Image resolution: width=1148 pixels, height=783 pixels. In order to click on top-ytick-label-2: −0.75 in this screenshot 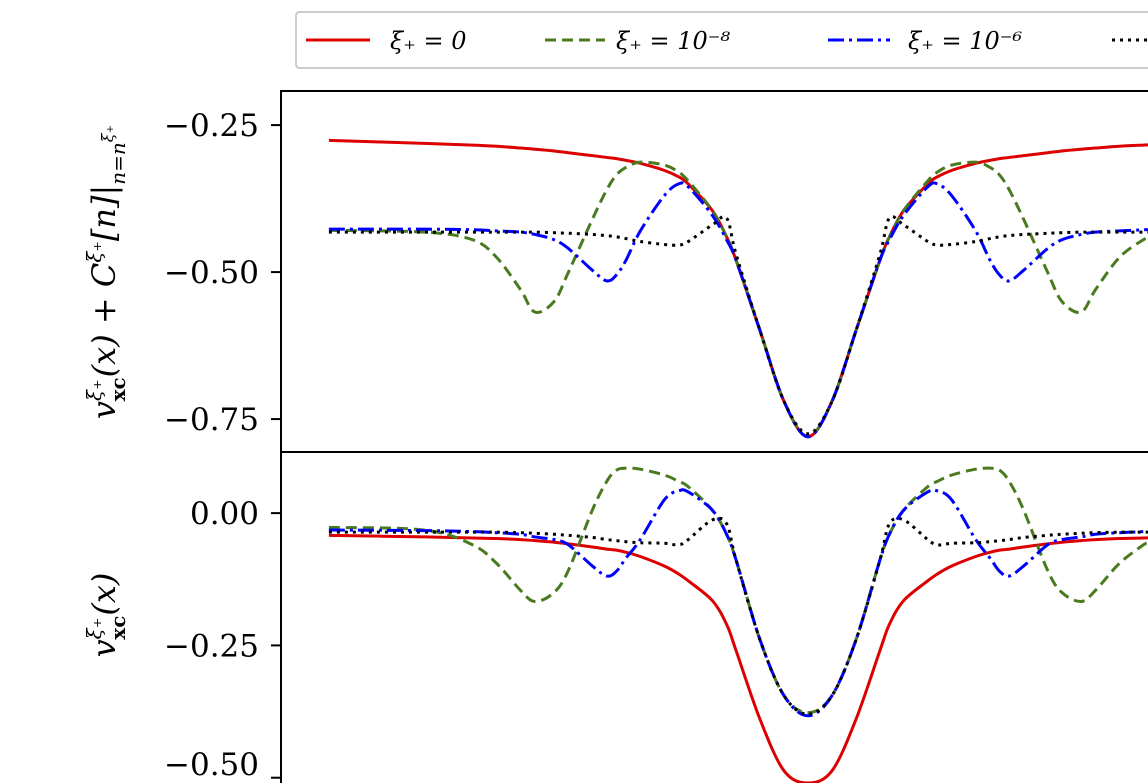, I will do `click(211, 420)`.